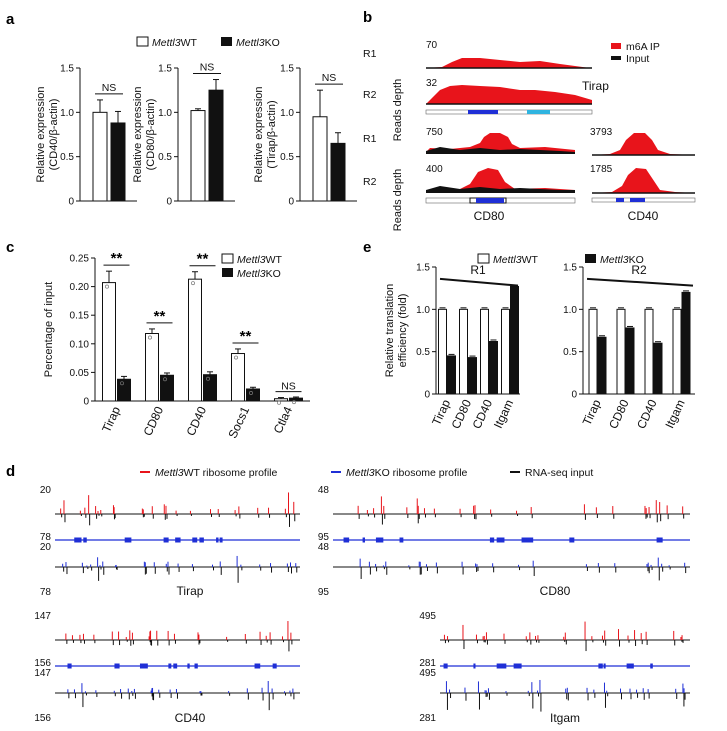 This screenshot has height=731, width=727. I want to click on e1-replicate-line, so click(479, 282).